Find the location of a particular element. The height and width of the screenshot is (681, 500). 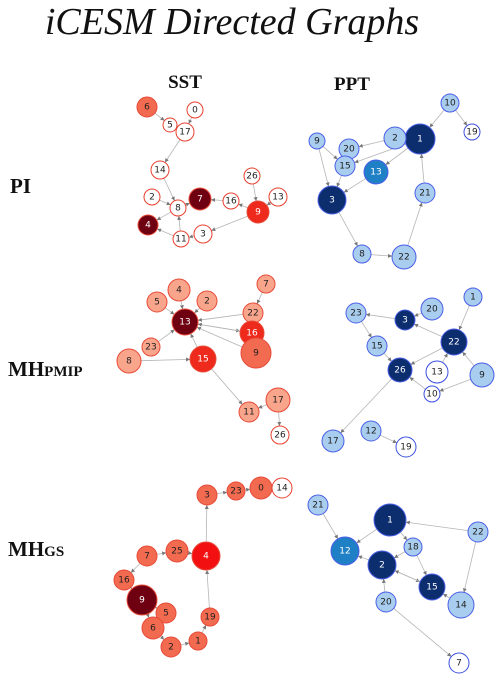

node-label: 4 is located at coordinates (206, 557).